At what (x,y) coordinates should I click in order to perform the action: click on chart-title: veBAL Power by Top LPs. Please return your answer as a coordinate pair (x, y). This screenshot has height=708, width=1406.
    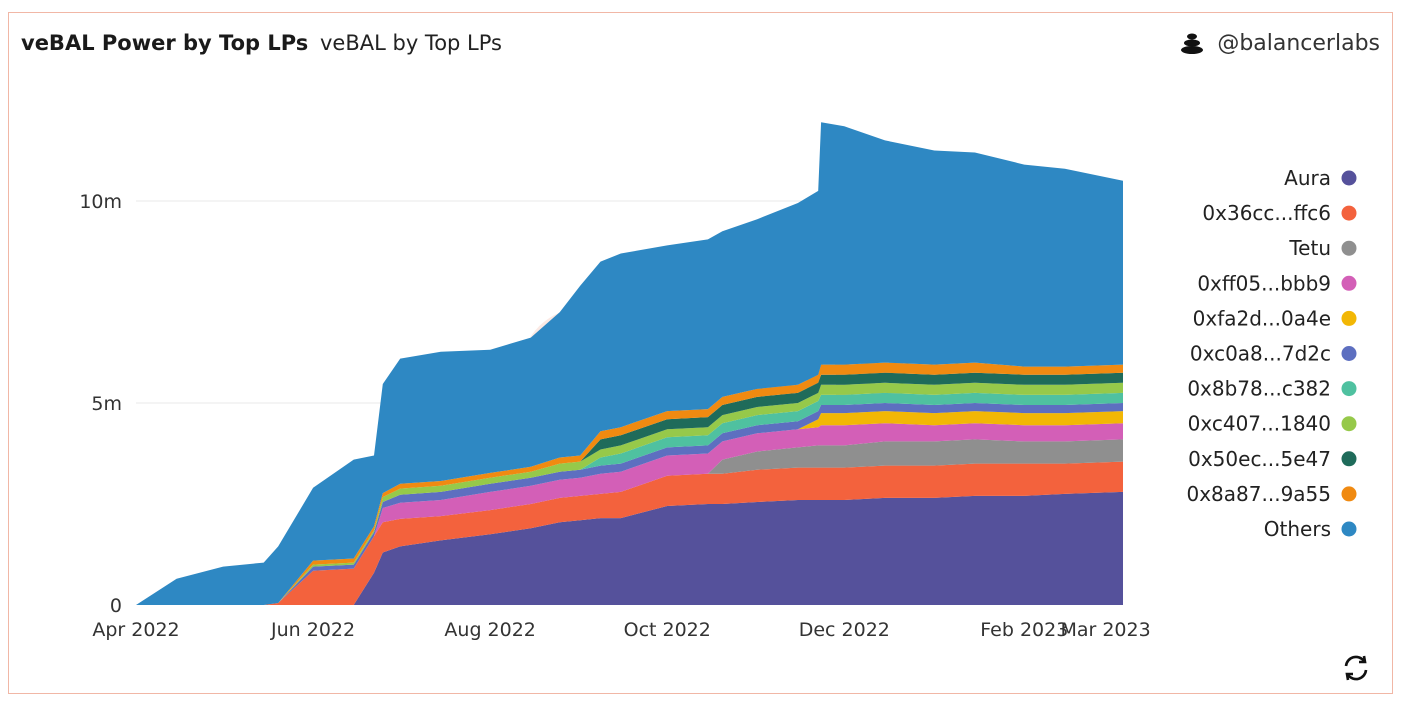
    Looking at the image, I should click on (165, 43).